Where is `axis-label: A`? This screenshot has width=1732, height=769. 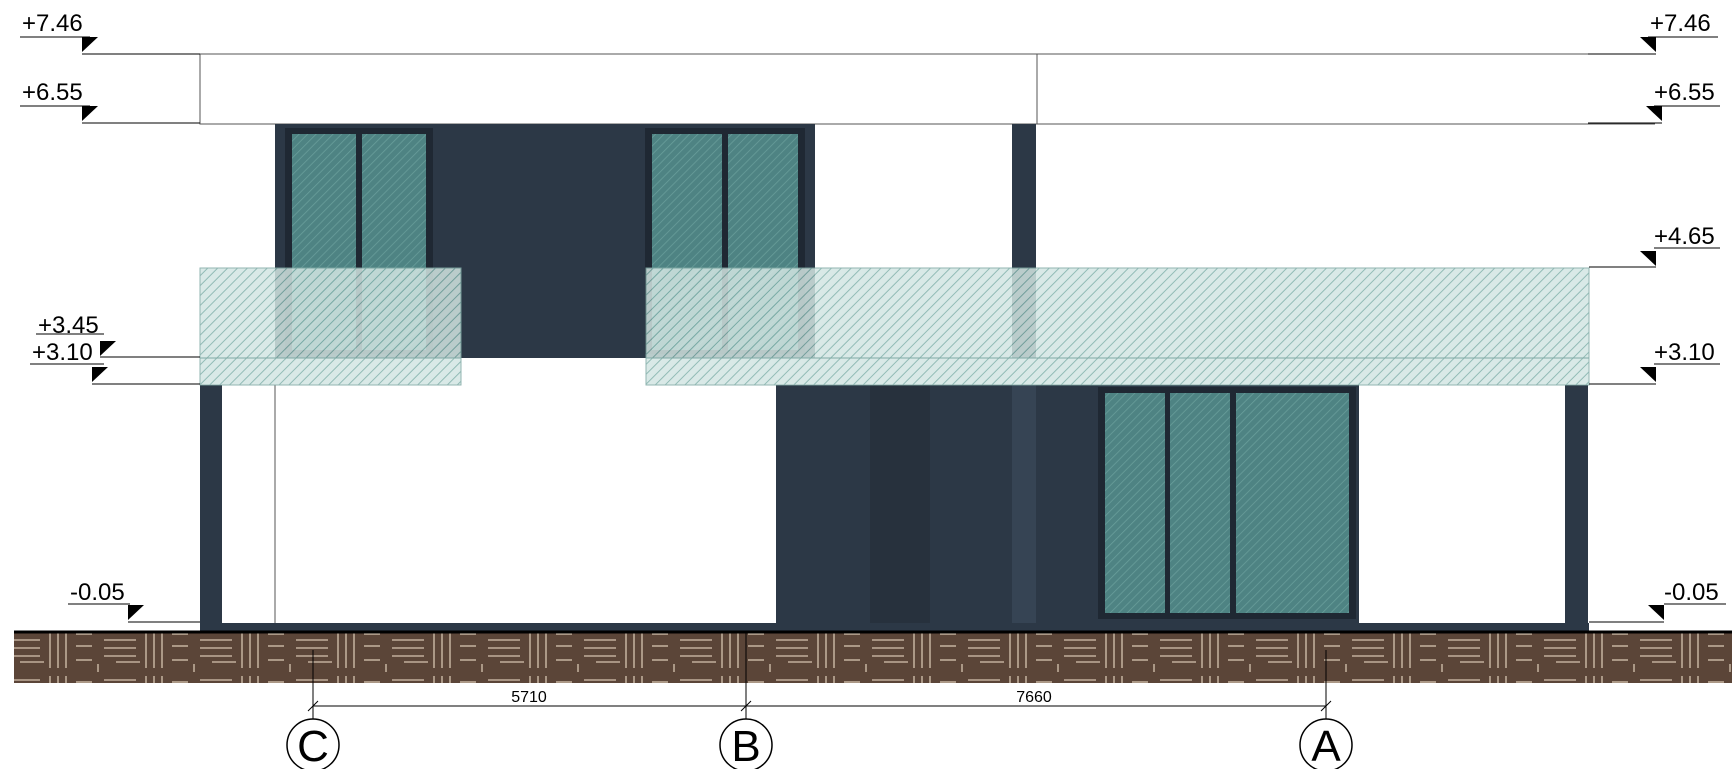
axis-label: A is located at coordinates (1326, 745).